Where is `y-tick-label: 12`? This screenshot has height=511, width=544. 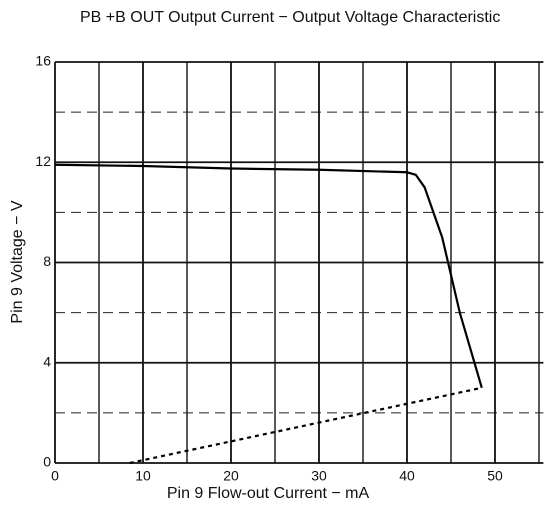
y-tick-label: 12 is located at coordinates (43, 161).